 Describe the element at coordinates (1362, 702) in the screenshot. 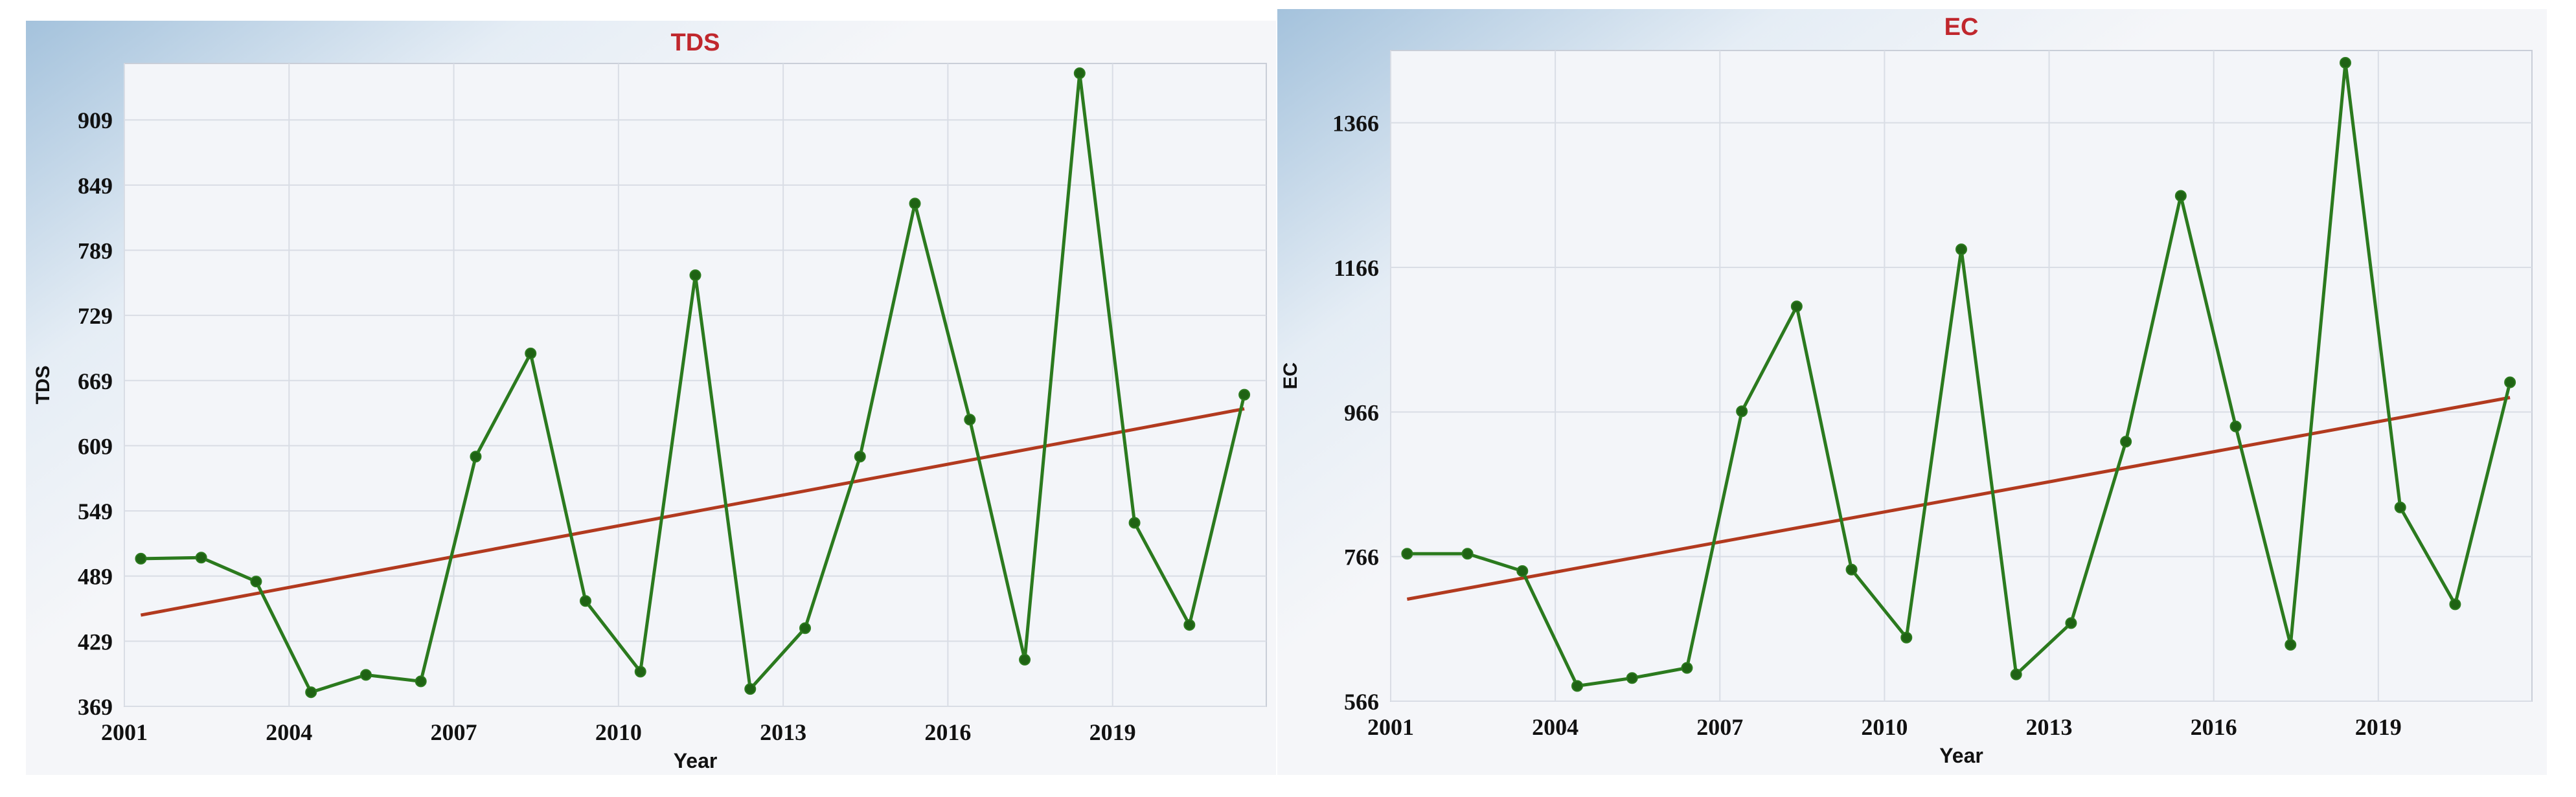

I see `y-tick-label: 566` at that location.